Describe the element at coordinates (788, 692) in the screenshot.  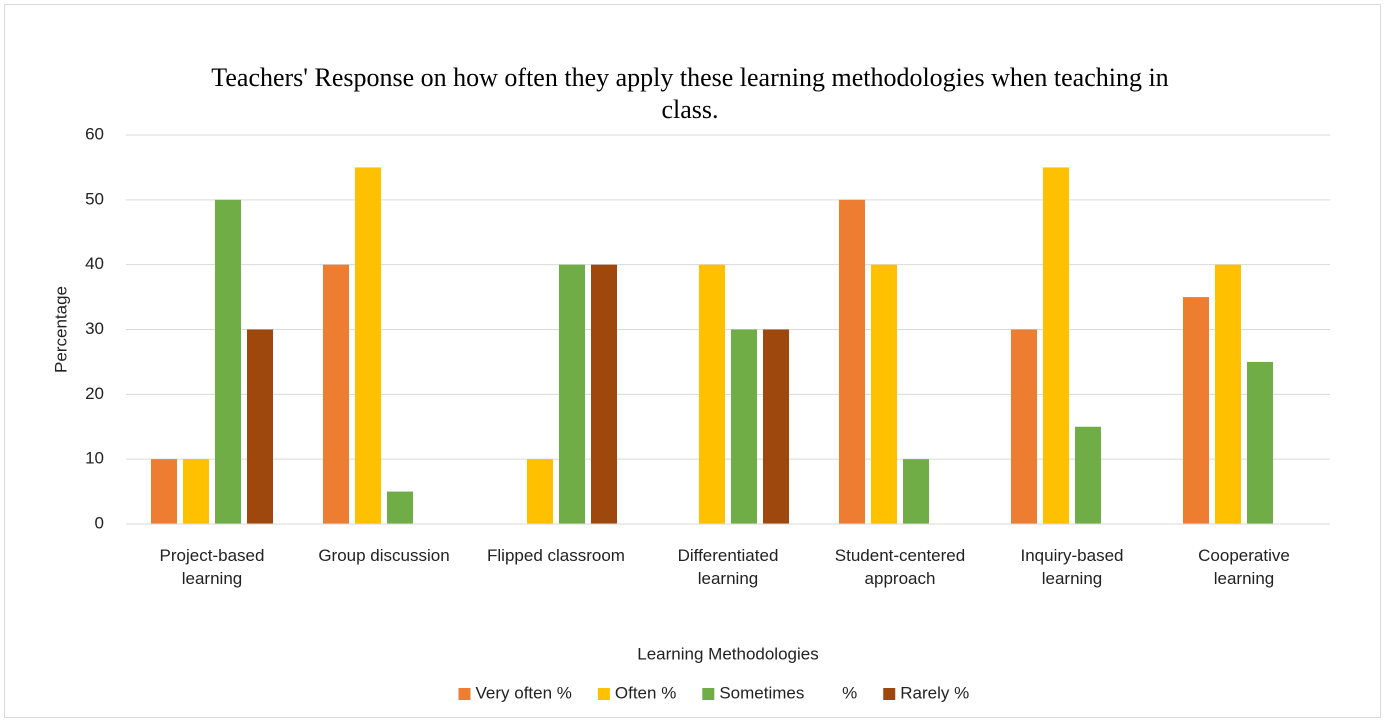
I see `legend-label: Sometimes %` at that location.